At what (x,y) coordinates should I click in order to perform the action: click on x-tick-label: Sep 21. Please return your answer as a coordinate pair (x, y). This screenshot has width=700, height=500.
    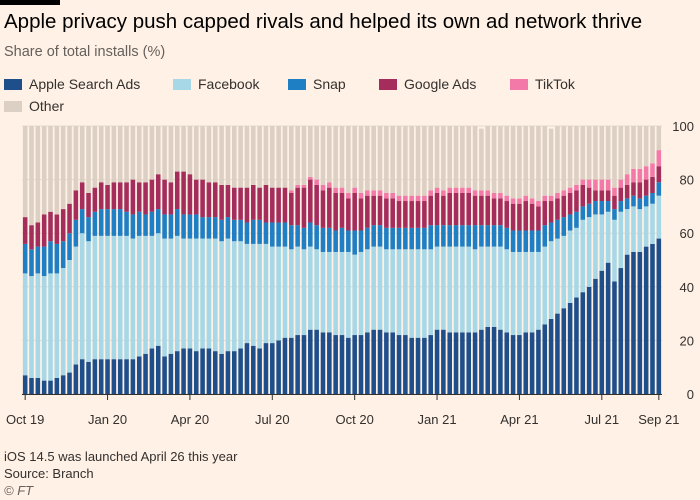
    Looking at the image, I should click on (658, 419).